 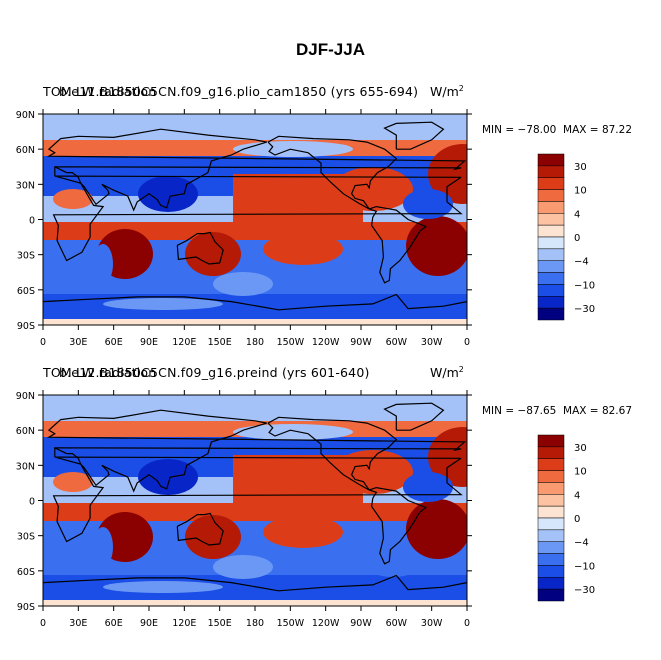 What do you see at coordinates (114, 342) in the screenshot?
I see `lon-label: 60E` at bounding box center [114, 342].